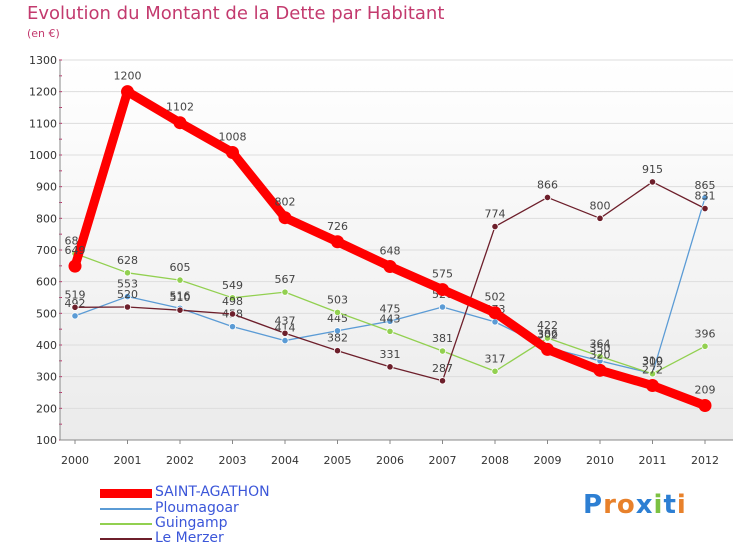  Describe the element at coordinates (547, 184) in the screenshot. I see `data-label: 866` at that location.